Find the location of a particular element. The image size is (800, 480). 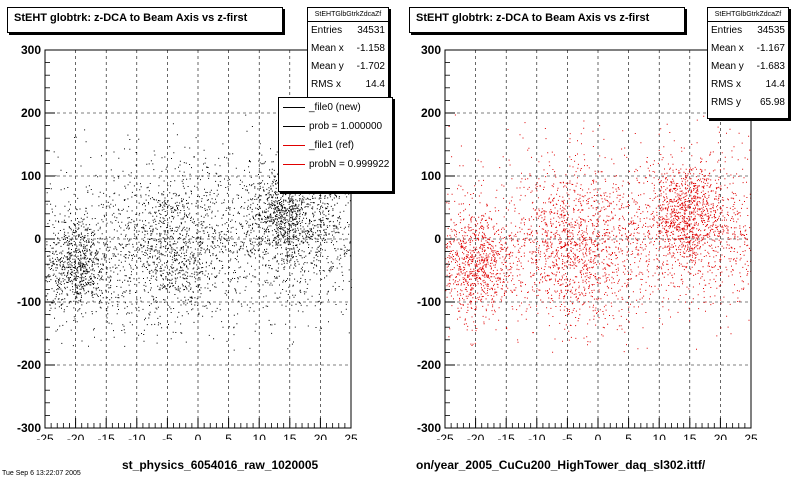

legend-label: _file0 (new) is located at coordinates (335, 107).